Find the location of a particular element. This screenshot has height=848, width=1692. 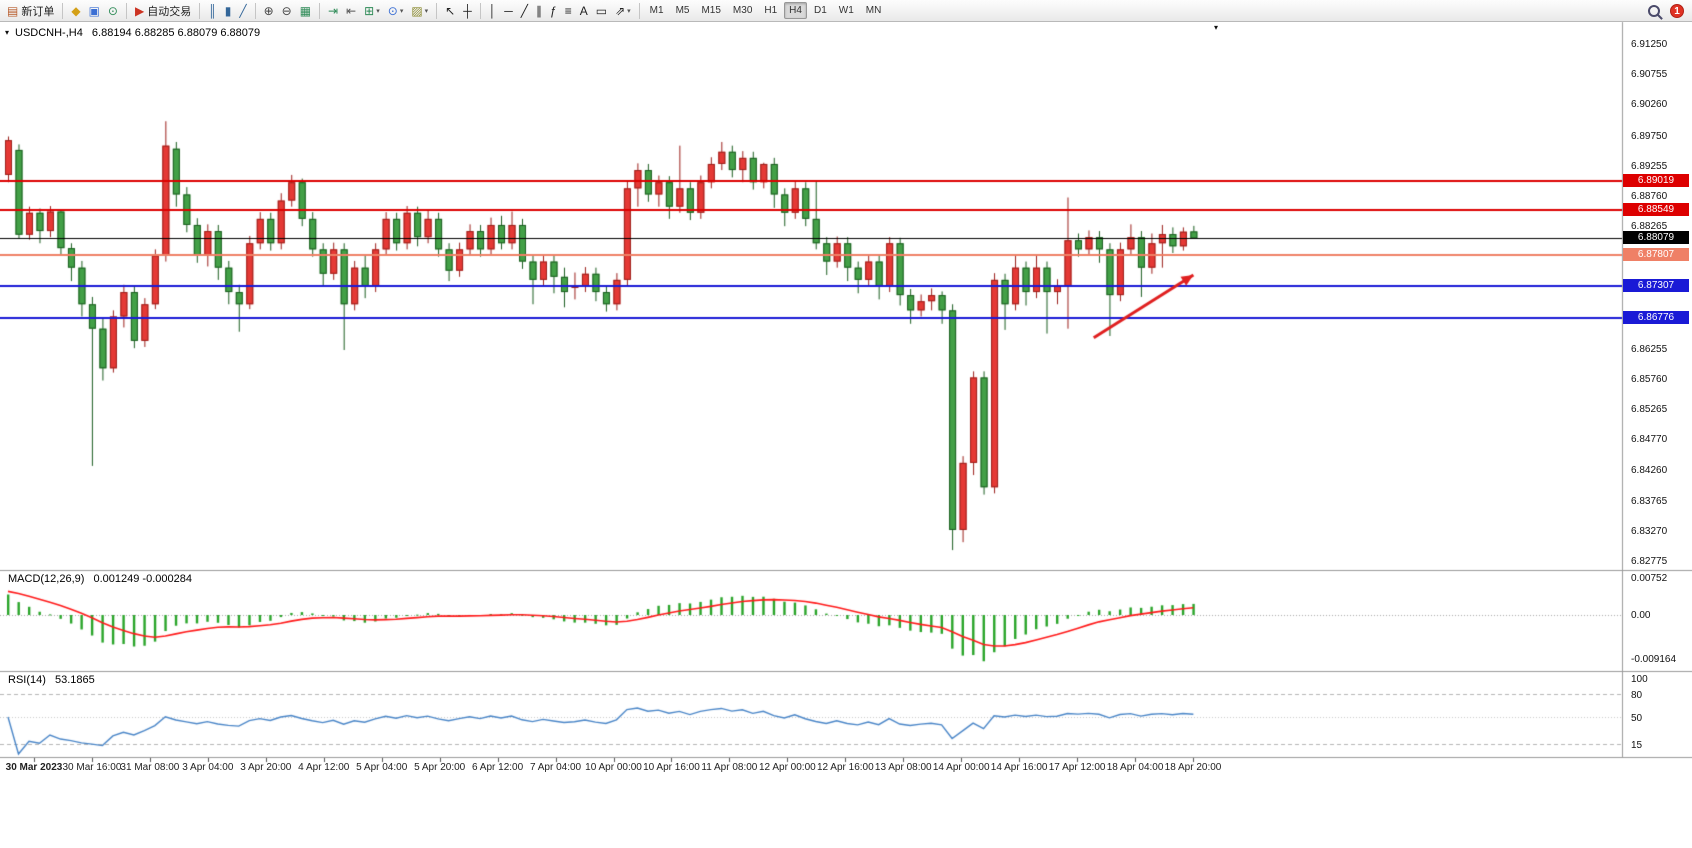

rsi-scale-label: 80 is located at coordinates (1637, 695).